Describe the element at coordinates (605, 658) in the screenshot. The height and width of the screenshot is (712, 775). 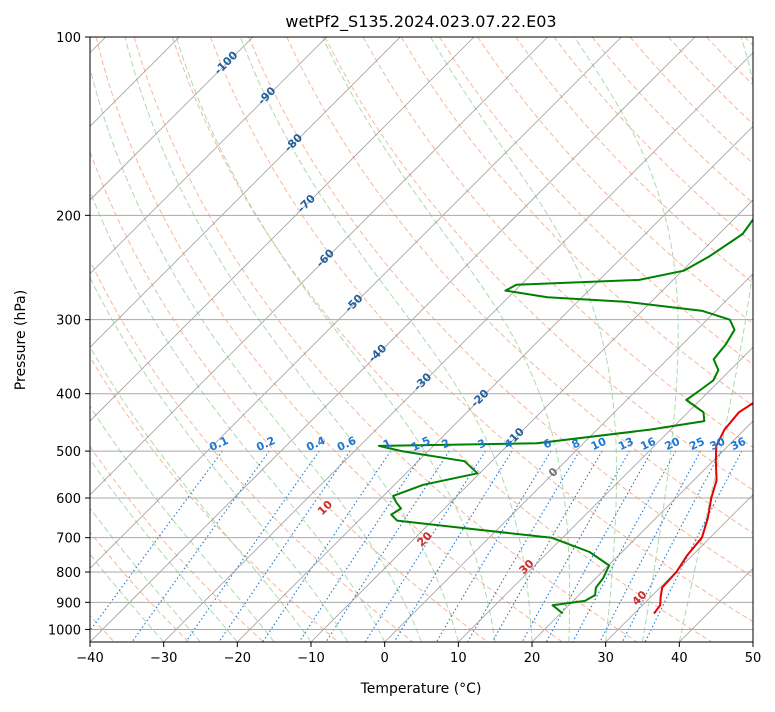
I see `x-tick-label: 30` at that location.